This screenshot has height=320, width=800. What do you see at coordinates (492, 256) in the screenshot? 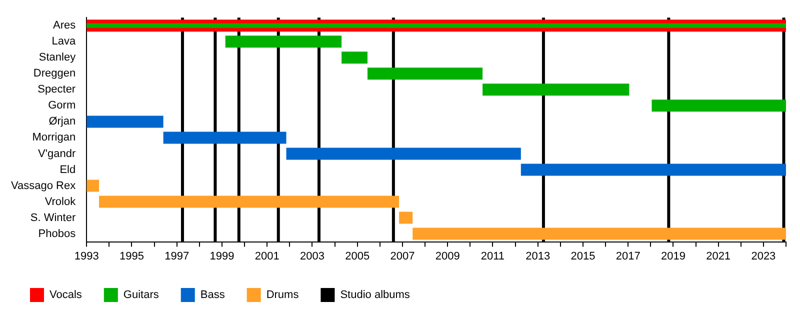
I see `x-tick-label: 2011` at bounding box center [492, 256].